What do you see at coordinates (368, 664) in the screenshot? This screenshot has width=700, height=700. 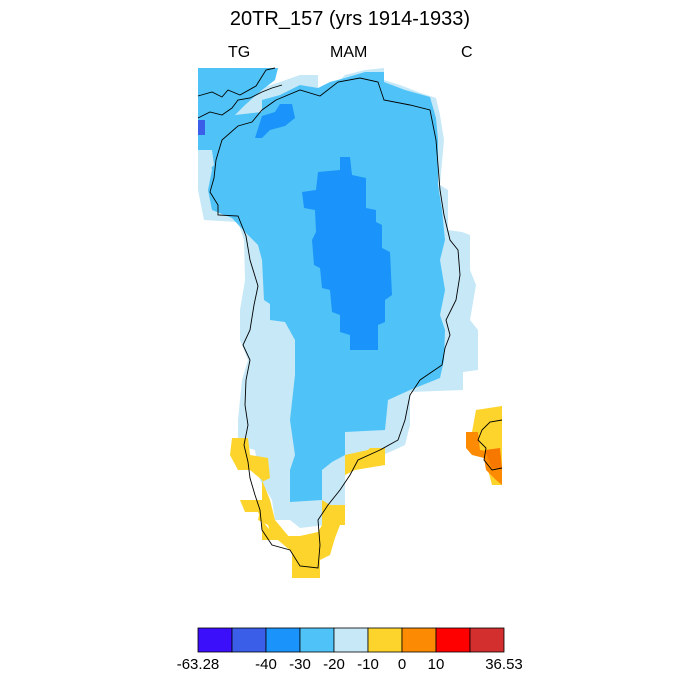 I see `colorbar-tick-label: -10` at bounding box center [368, 664].